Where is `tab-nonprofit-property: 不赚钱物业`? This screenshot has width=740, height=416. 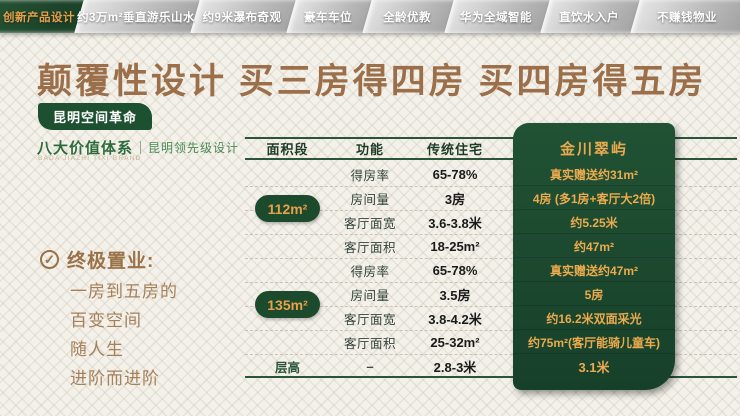 tab-nonprofit-property: 不赚钱物业 is located at coordinates (687, 16).